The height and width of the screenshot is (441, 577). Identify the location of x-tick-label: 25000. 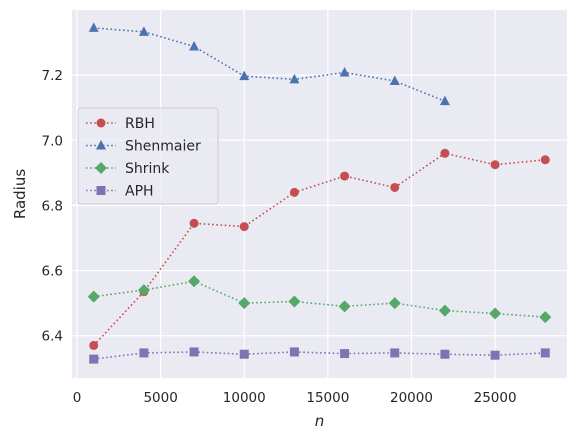
(495, 398).